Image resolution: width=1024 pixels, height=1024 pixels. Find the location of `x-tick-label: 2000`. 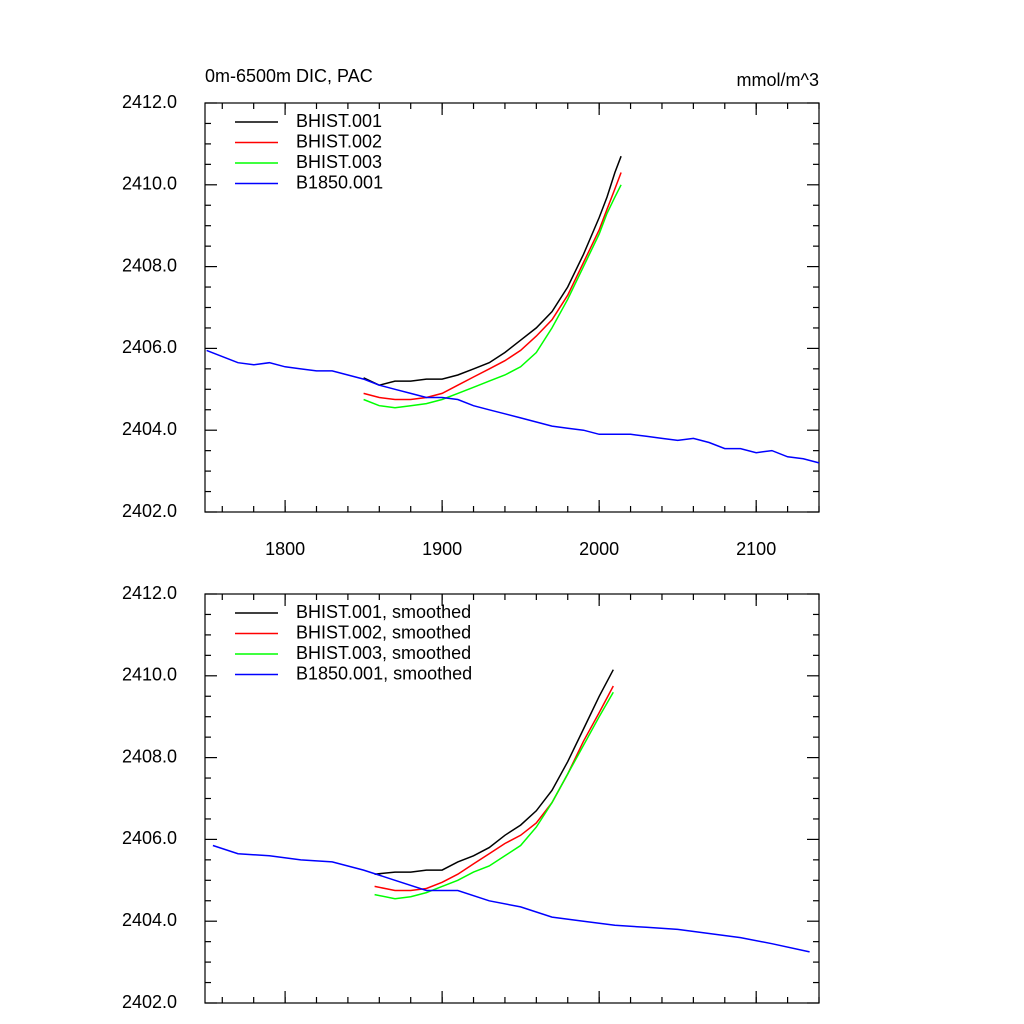

x-tick-label: 2000 is located at coordinates (599, 549).